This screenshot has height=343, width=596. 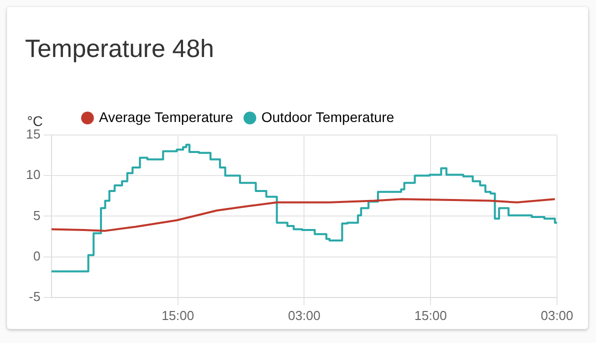 I want to click on y-tick-label: 5, so click(x=36, y=215).